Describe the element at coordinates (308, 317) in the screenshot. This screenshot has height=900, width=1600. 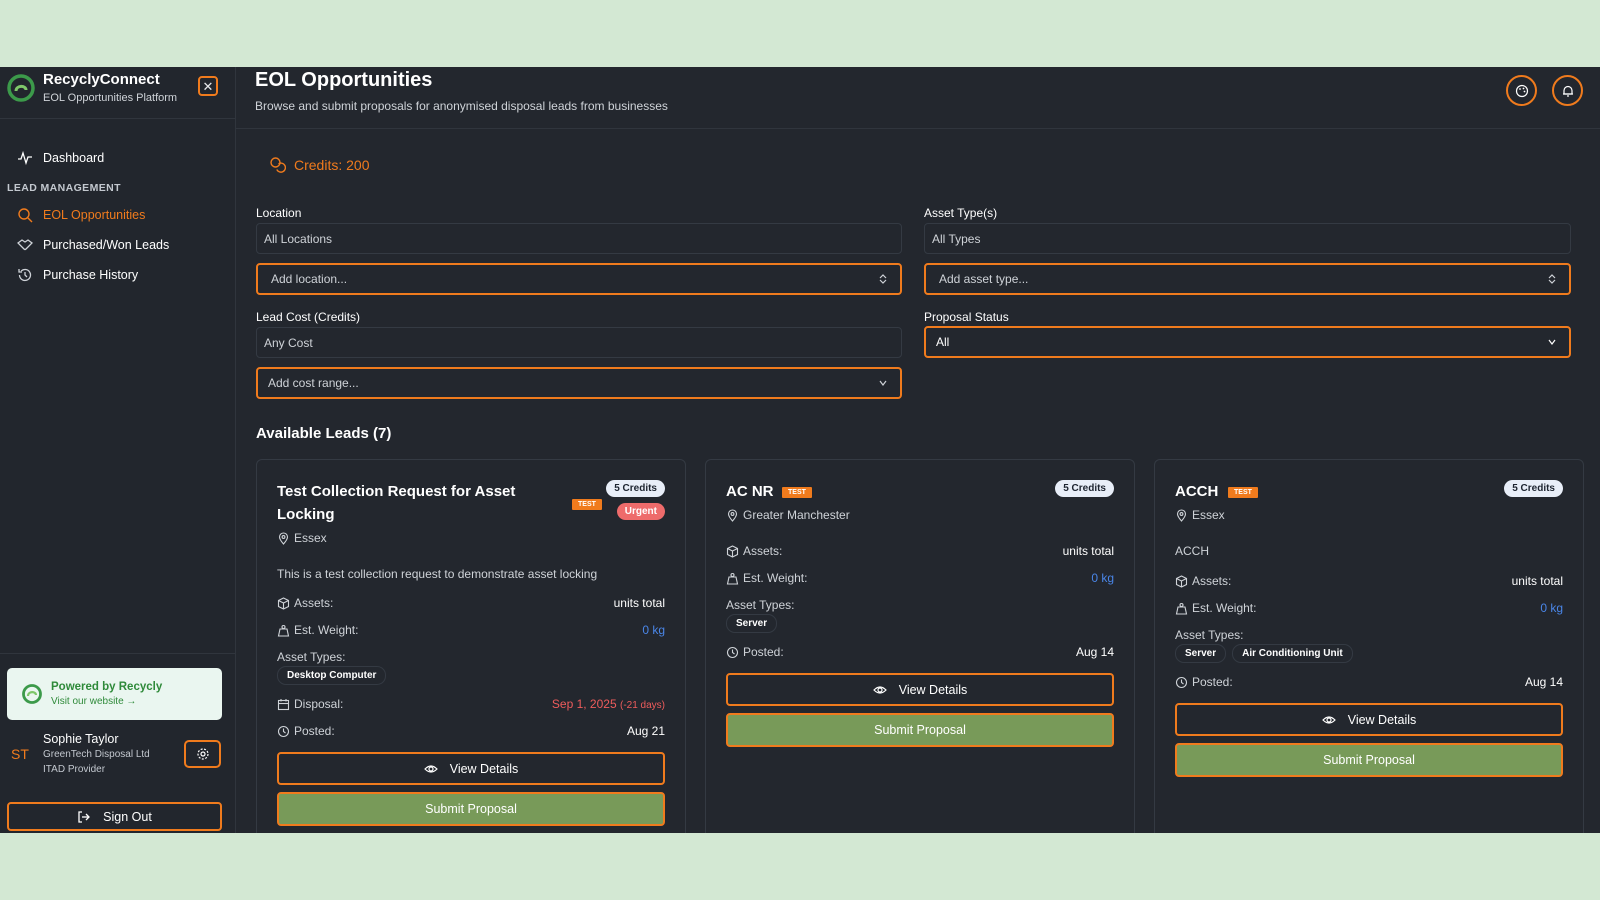
I see `lead-cost-label: Lead Cost (Credits)` at that location.